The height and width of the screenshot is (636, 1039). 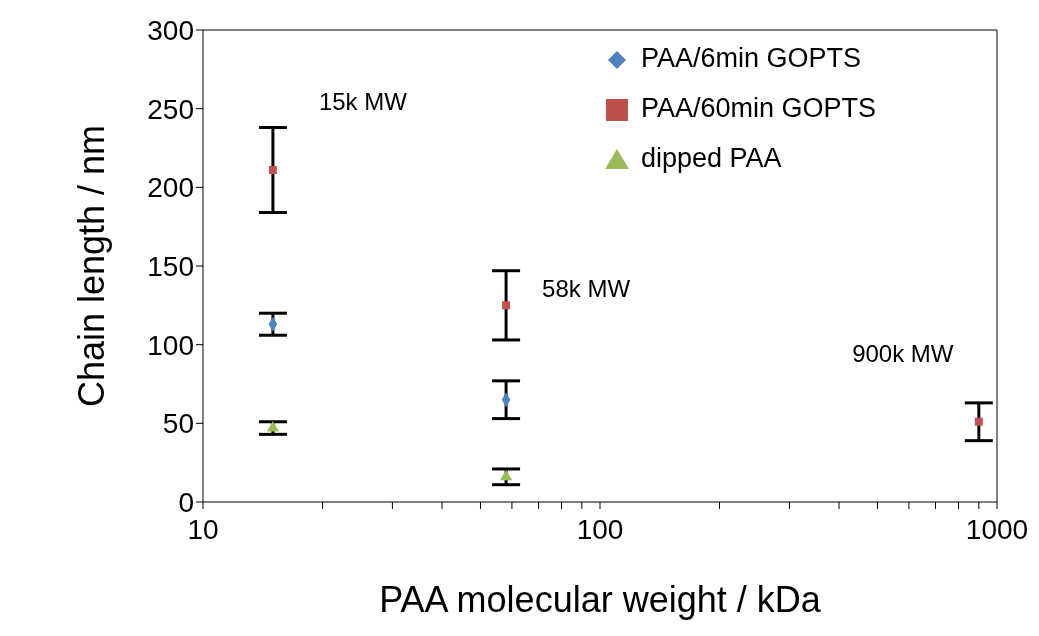 What do you see at coordinates (170, 30) in the screenshot?
I see `y-tick-label: 300` at bounding box center [170, 30].